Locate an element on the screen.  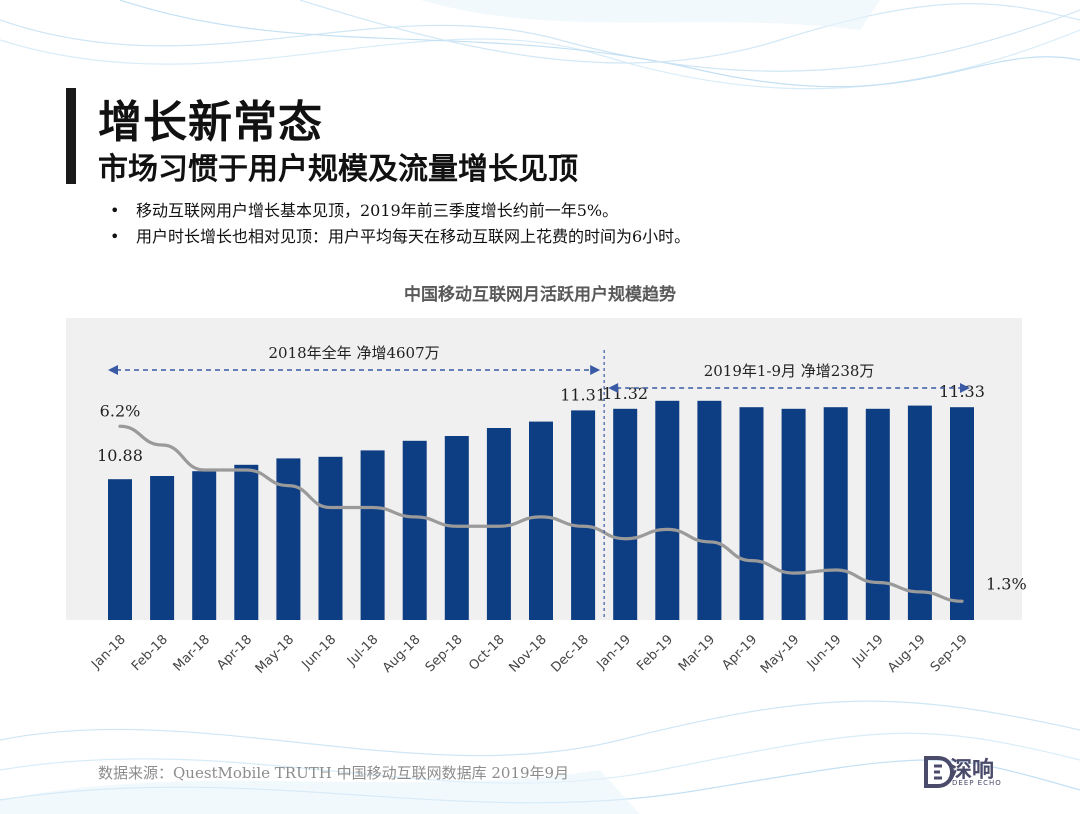
x-tick-label: Feb-19 is located at coordinates (655, 653).